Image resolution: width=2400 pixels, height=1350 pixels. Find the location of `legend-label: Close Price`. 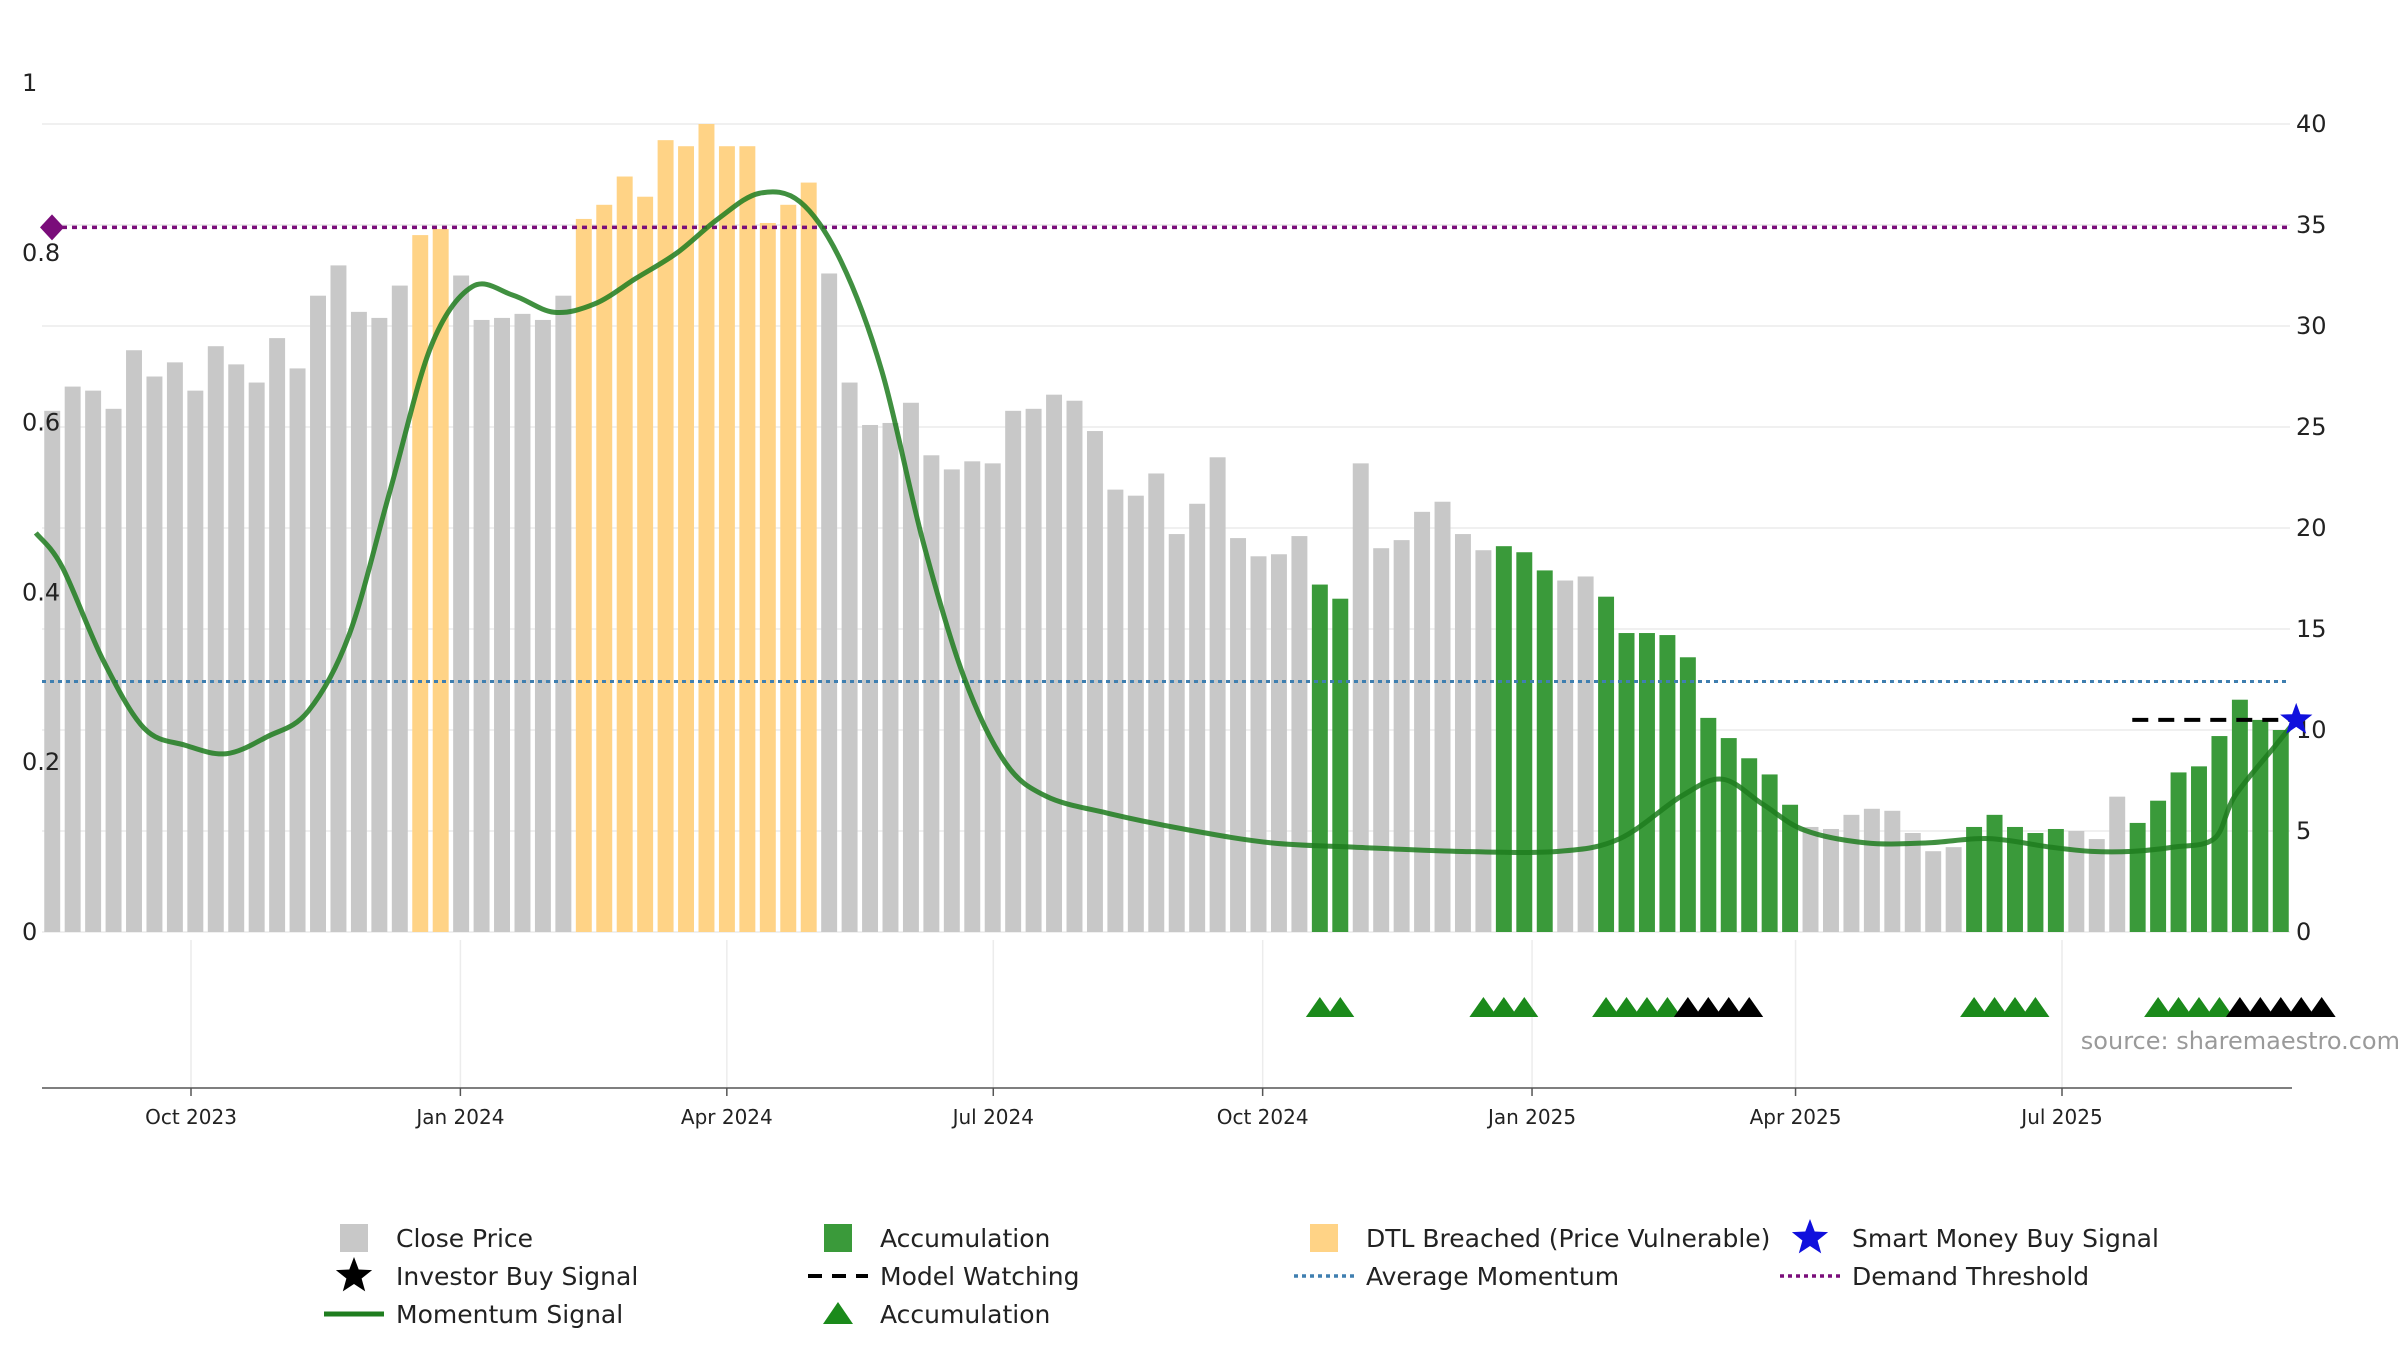

legend-label: Close Price is located at coordinates (464, 1238).